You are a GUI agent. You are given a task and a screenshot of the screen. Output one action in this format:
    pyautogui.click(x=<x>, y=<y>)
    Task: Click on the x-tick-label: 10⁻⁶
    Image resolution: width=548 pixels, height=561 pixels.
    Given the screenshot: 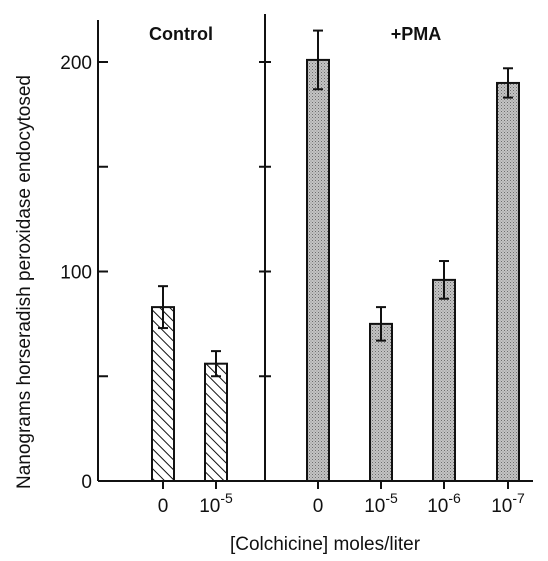 What is the action you would take?
    pyautogui.click(x=444, y=503)
    